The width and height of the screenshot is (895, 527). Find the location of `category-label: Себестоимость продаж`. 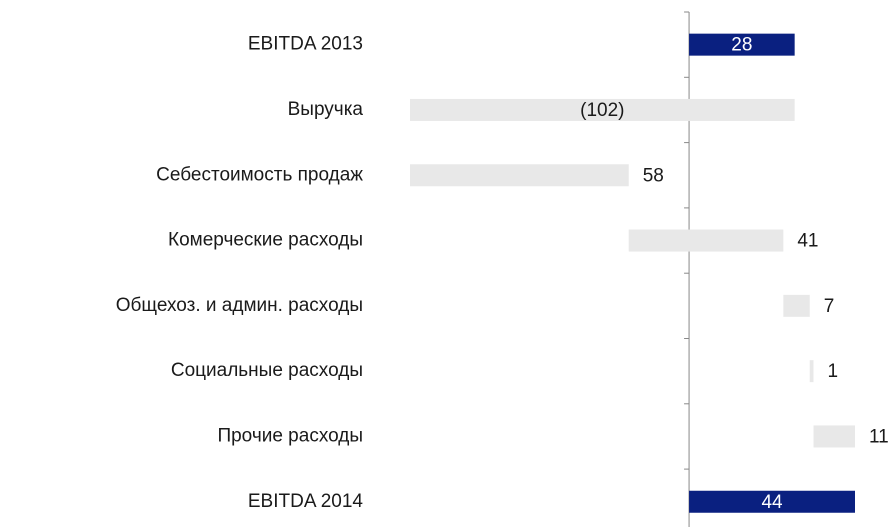

category-label: Себестоимость продаж is located at coordinates (259, 174).